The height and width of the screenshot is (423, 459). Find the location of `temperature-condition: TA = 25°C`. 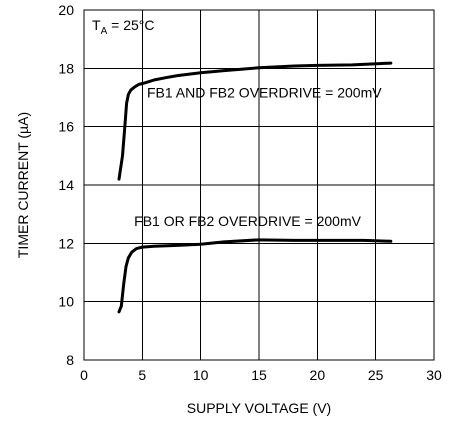

temperature-condition: TA = 25°C is located at coordinates (123, 27).